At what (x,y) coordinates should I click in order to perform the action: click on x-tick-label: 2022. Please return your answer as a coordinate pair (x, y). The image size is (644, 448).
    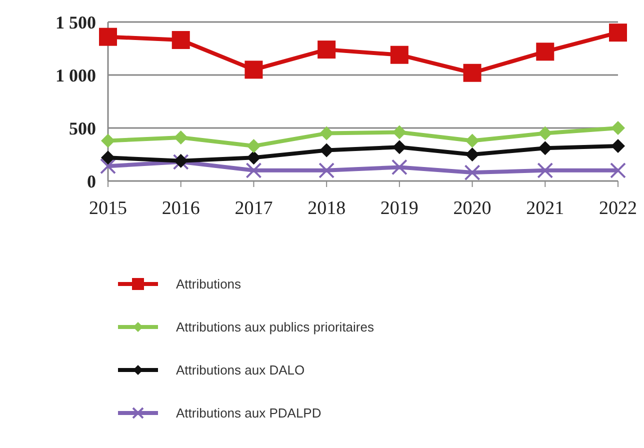
    Looking at the image, I should click on (618, 208).